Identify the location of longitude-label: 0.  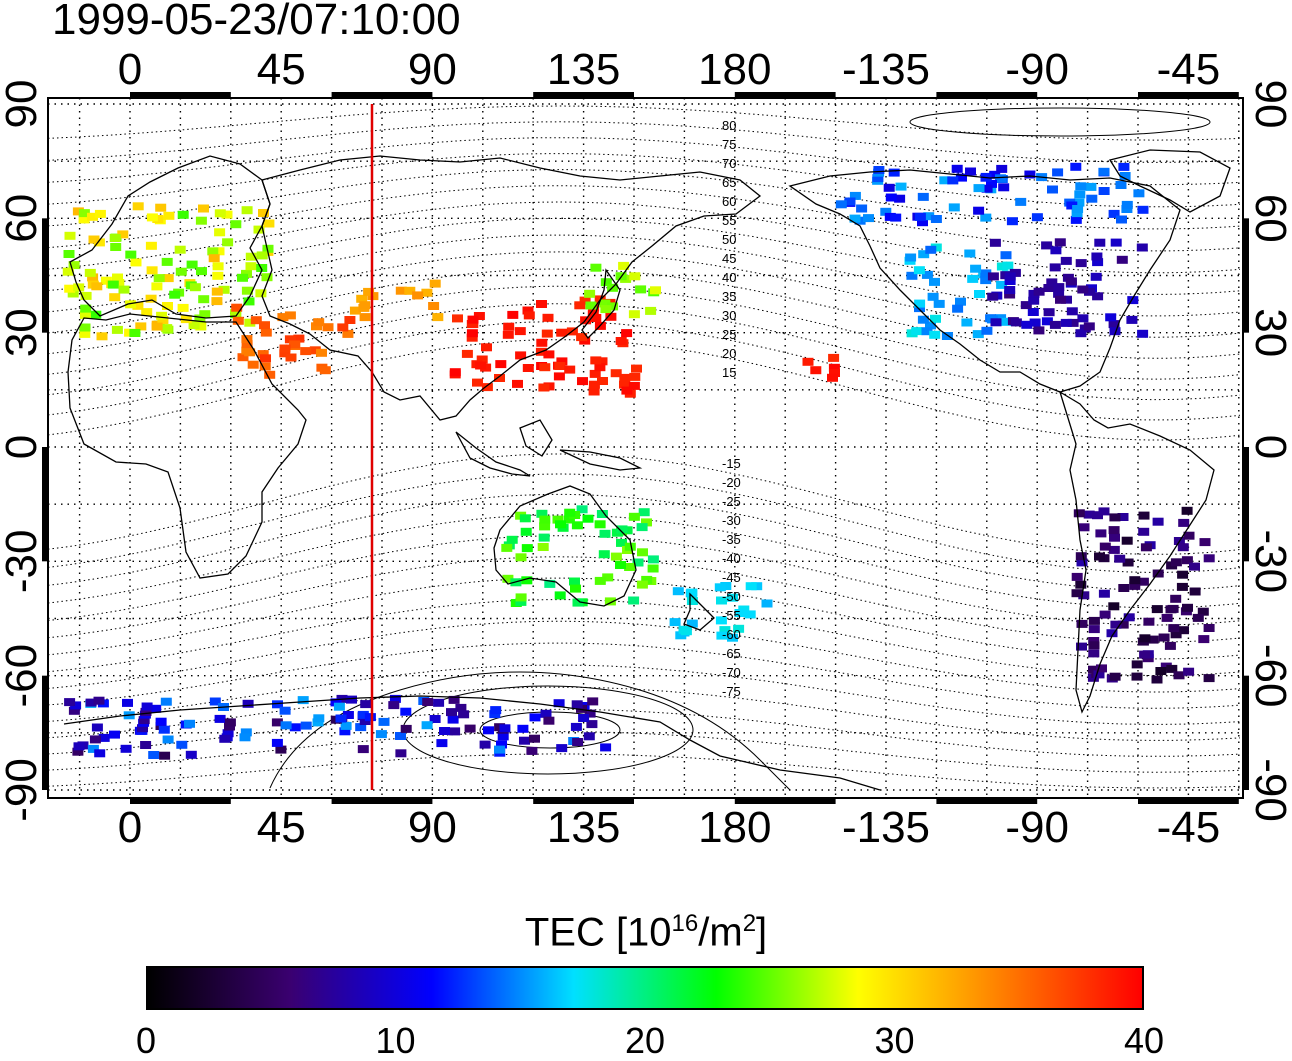
(130, 69).